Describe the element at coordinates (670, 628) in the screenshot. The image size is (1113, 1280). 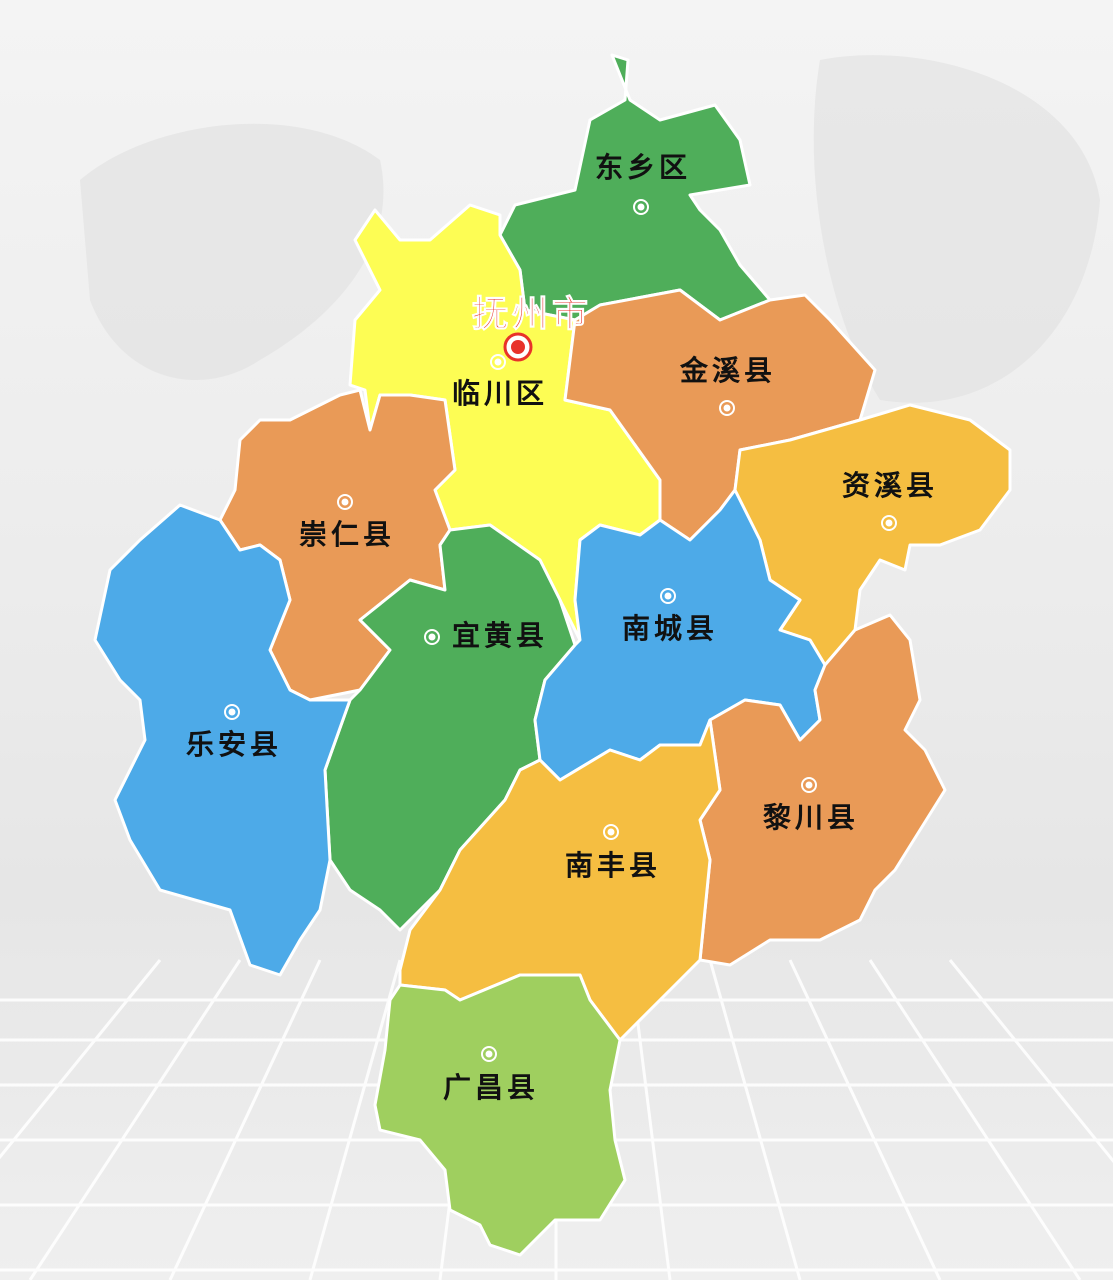
I see `region-label: 南城县` at that location.